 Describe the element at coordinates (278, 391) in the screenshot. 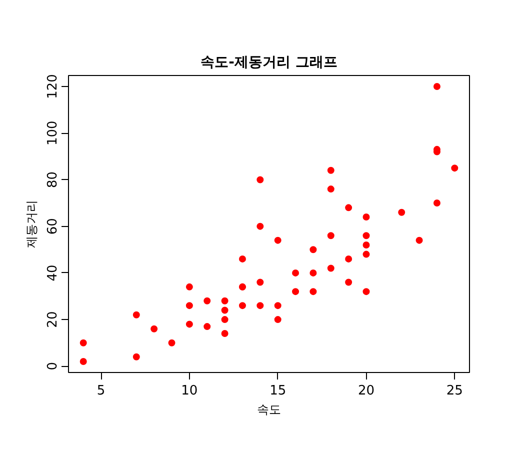

I see `x-tick-label: 15` at that location.